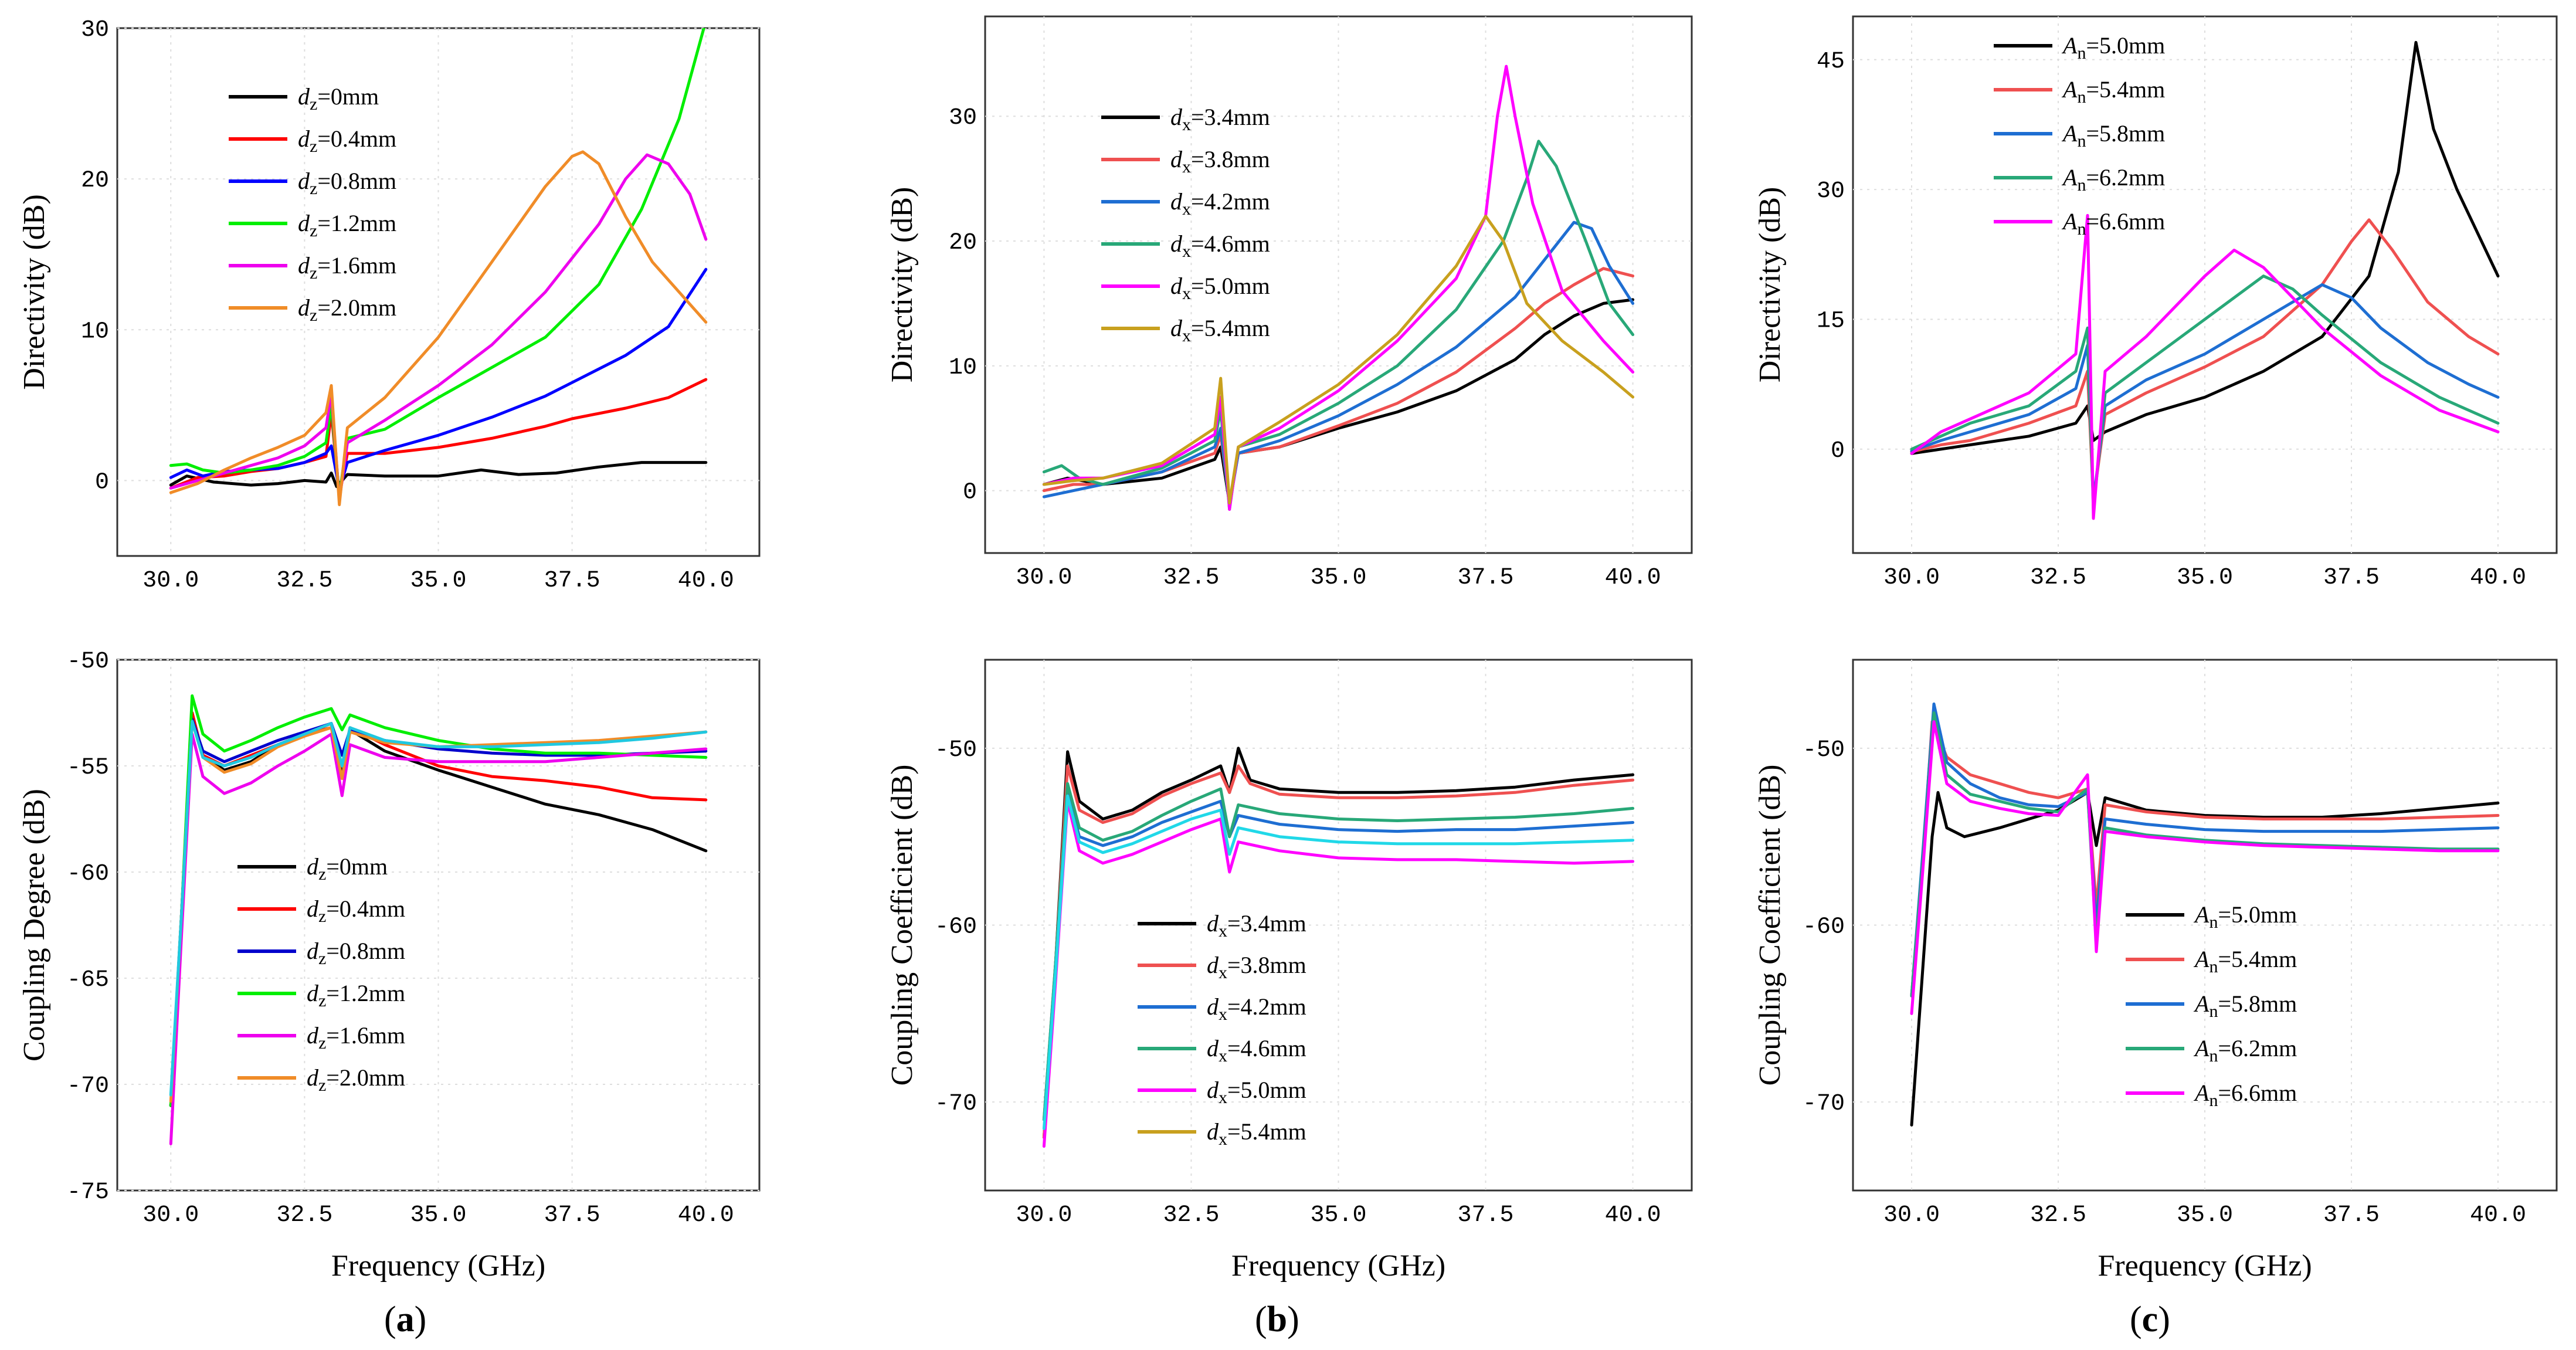  What do you see at coordinates (2257, 959) in the screenshot?
I see `legend-value: =5.4mm` at bounding box center [2257, 959].